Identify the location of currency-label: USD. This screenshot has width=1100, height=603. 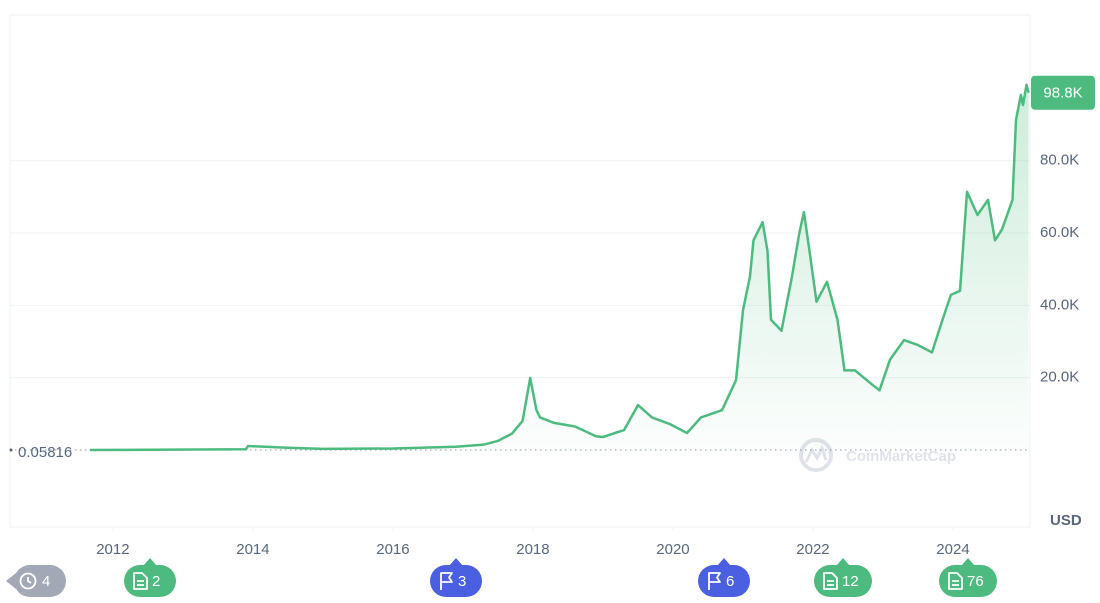
(1066, 520).